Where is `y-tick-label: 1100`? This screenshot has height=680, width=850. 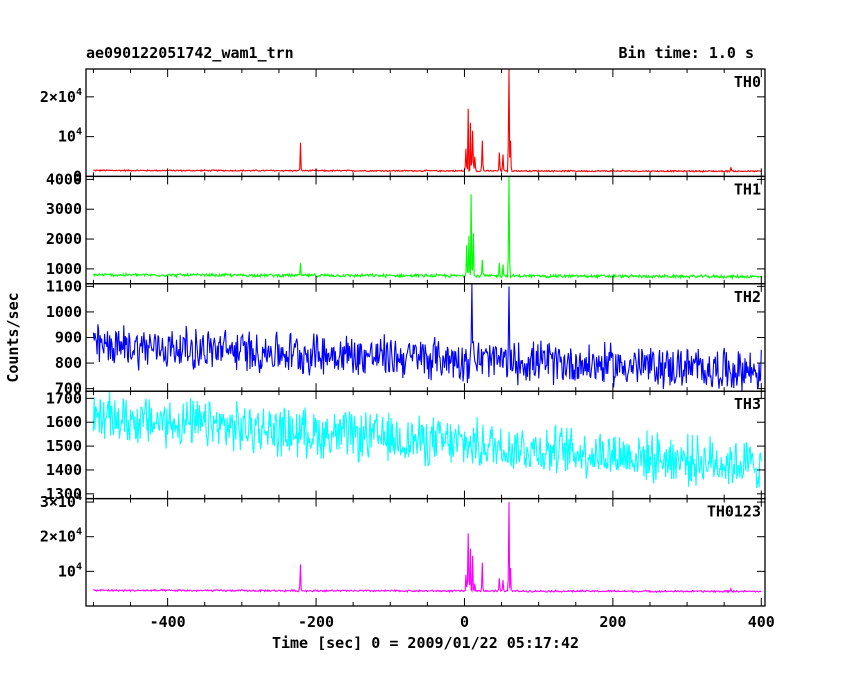 y-tick-label: 1100 is located at coordinates (64, 286).